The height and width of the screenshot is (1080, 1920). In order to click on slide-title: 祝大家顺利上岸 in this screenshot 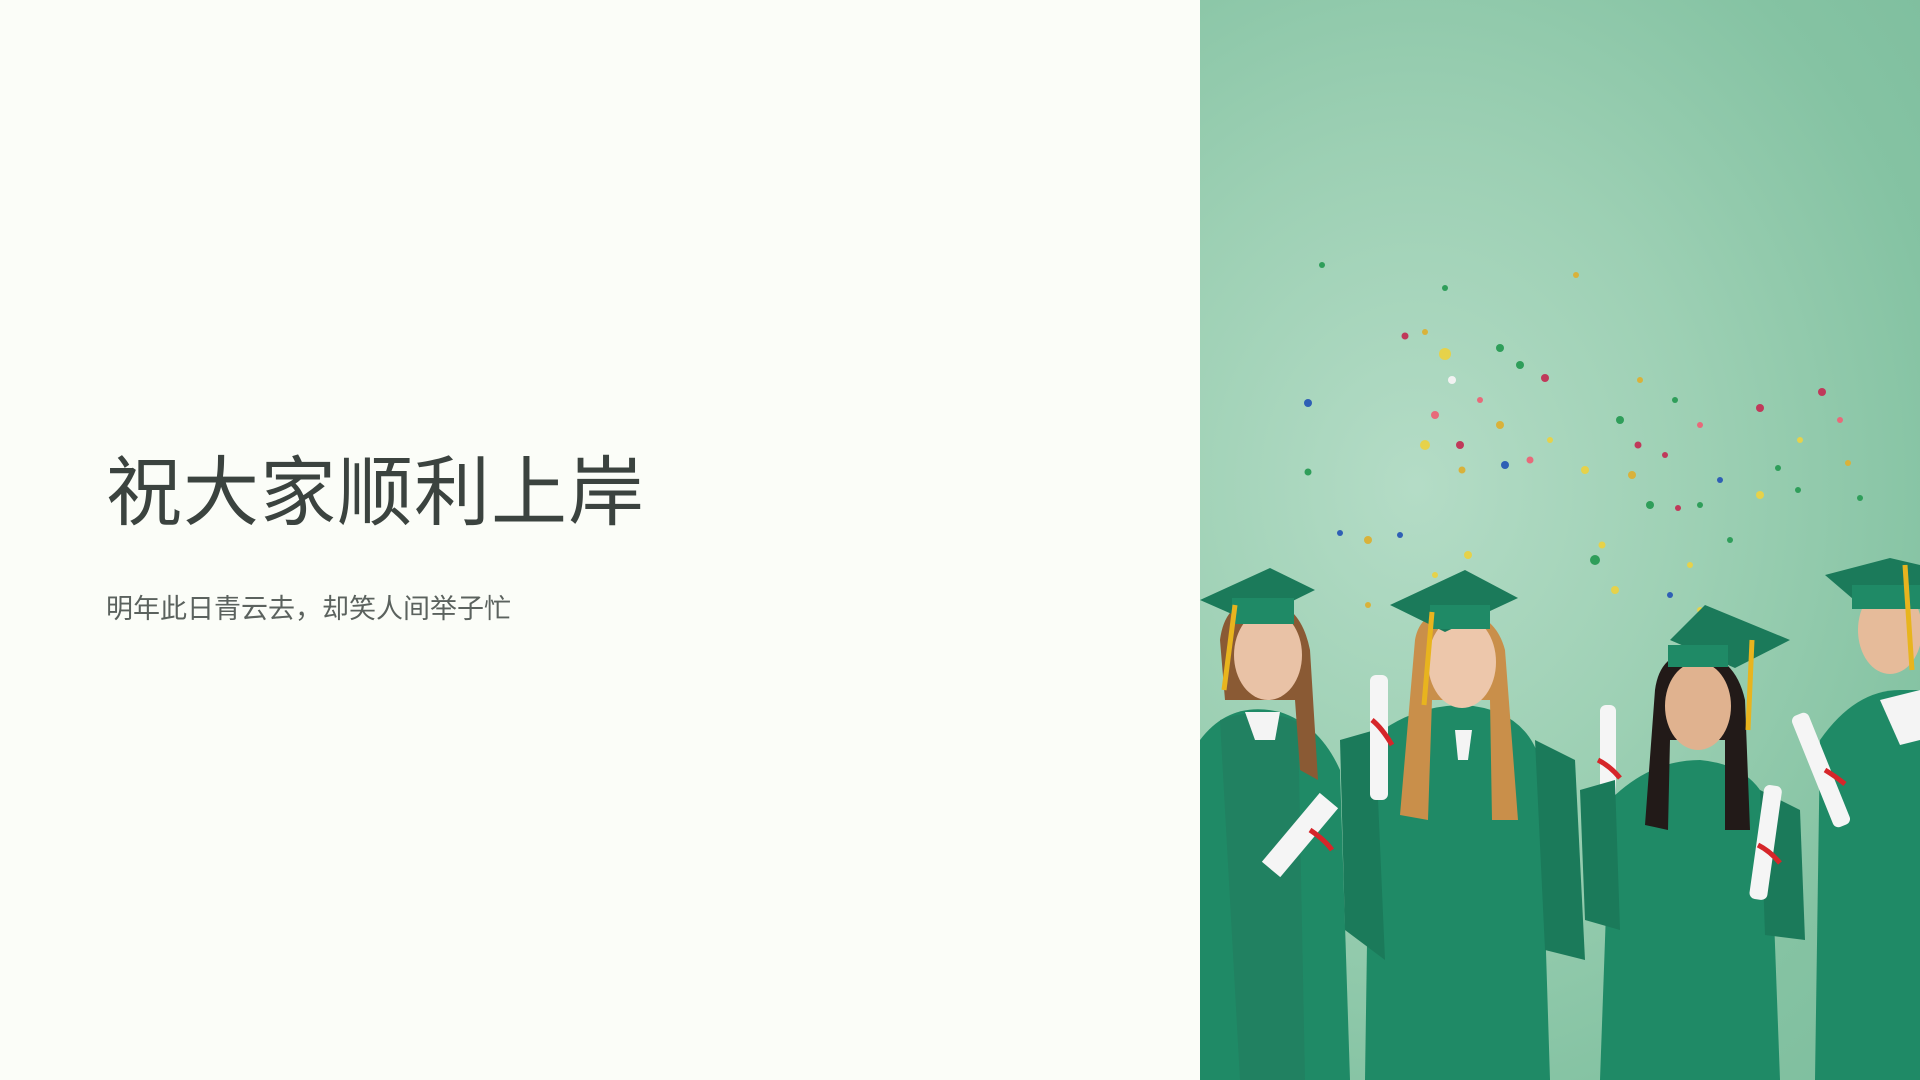, I will do `click(375, 492)`.